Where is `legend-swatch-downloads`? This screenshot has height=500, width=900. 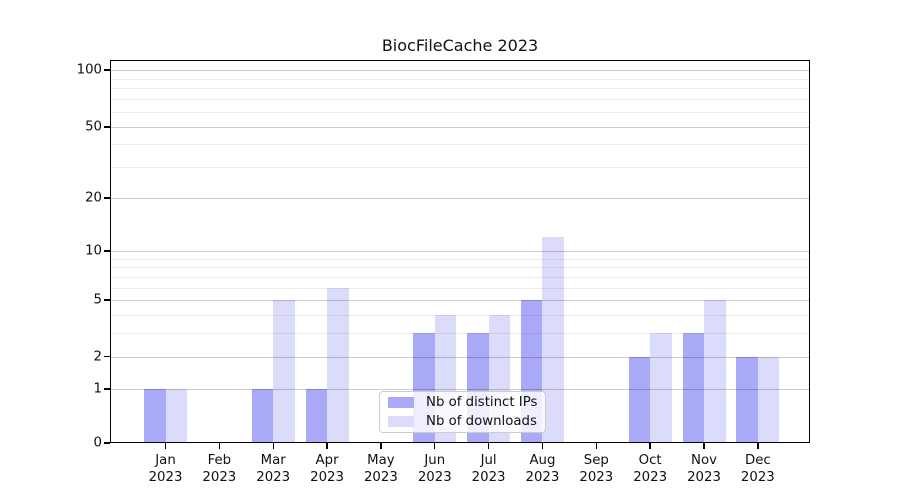 legend-swatch-downloads is located at coordinates (401, 421).